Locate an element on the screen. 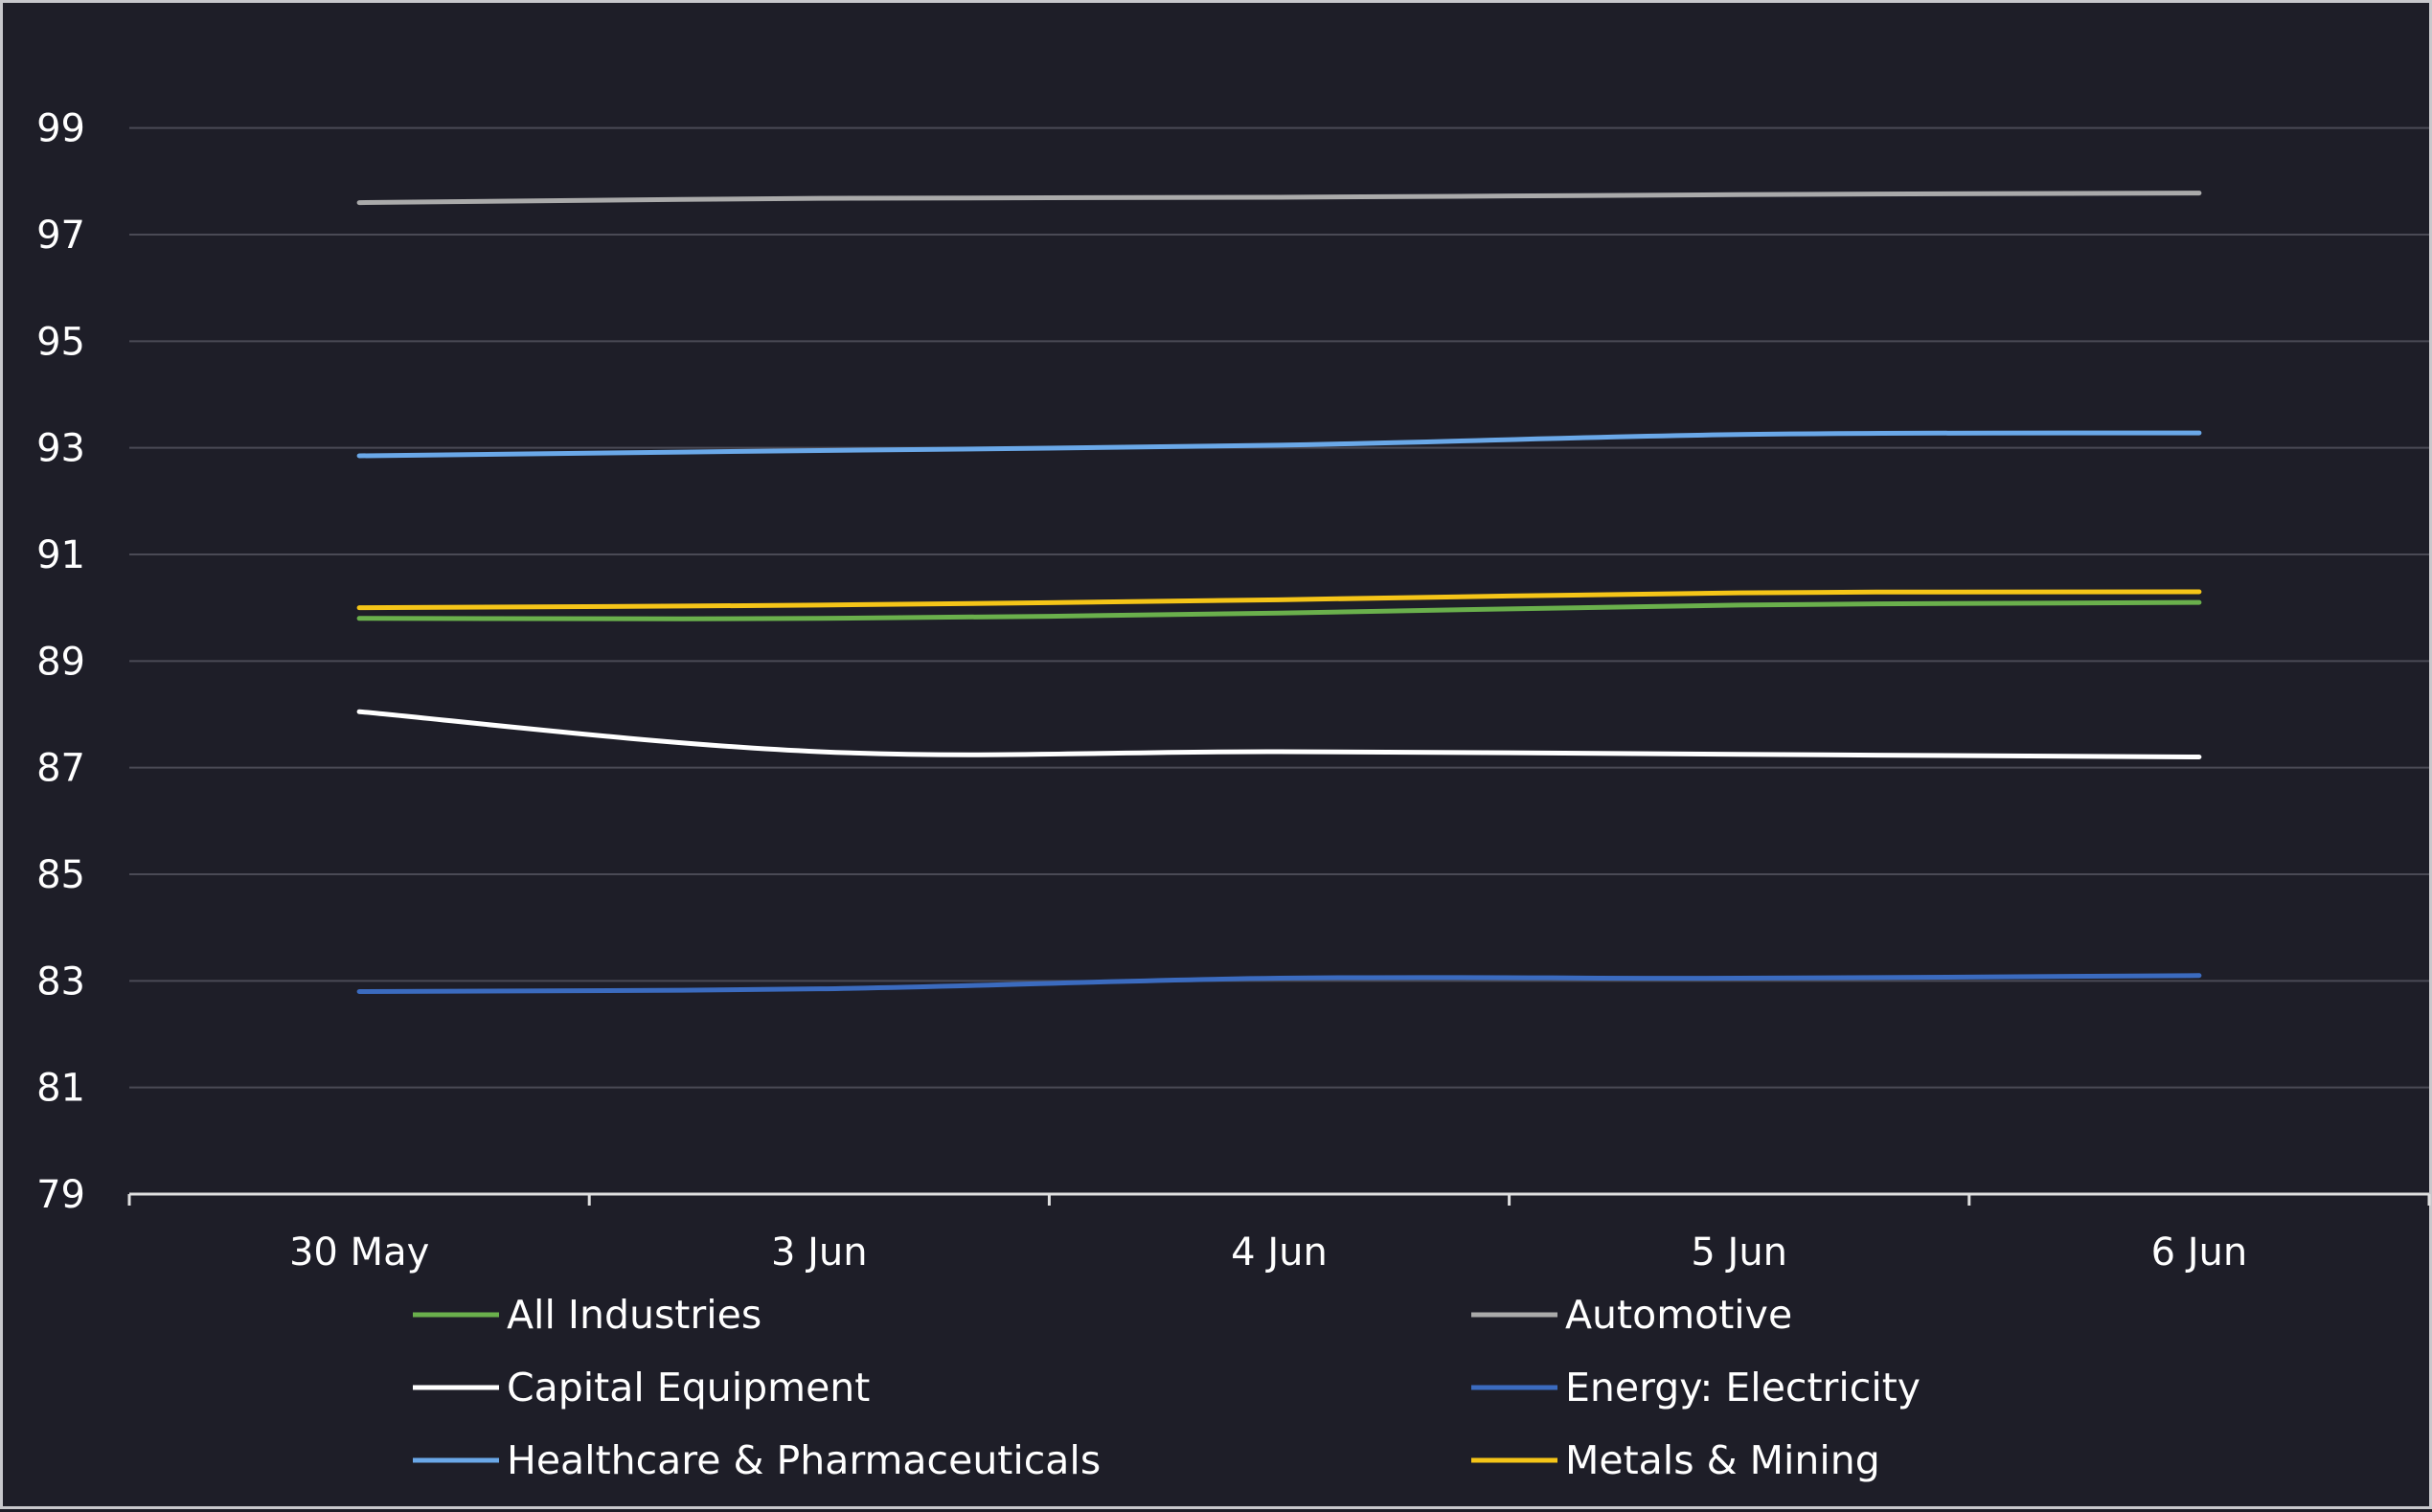 The height and width of the screenshot is (1512, 2432). y-tick-label: 85 is located at coordinates (60, 875).